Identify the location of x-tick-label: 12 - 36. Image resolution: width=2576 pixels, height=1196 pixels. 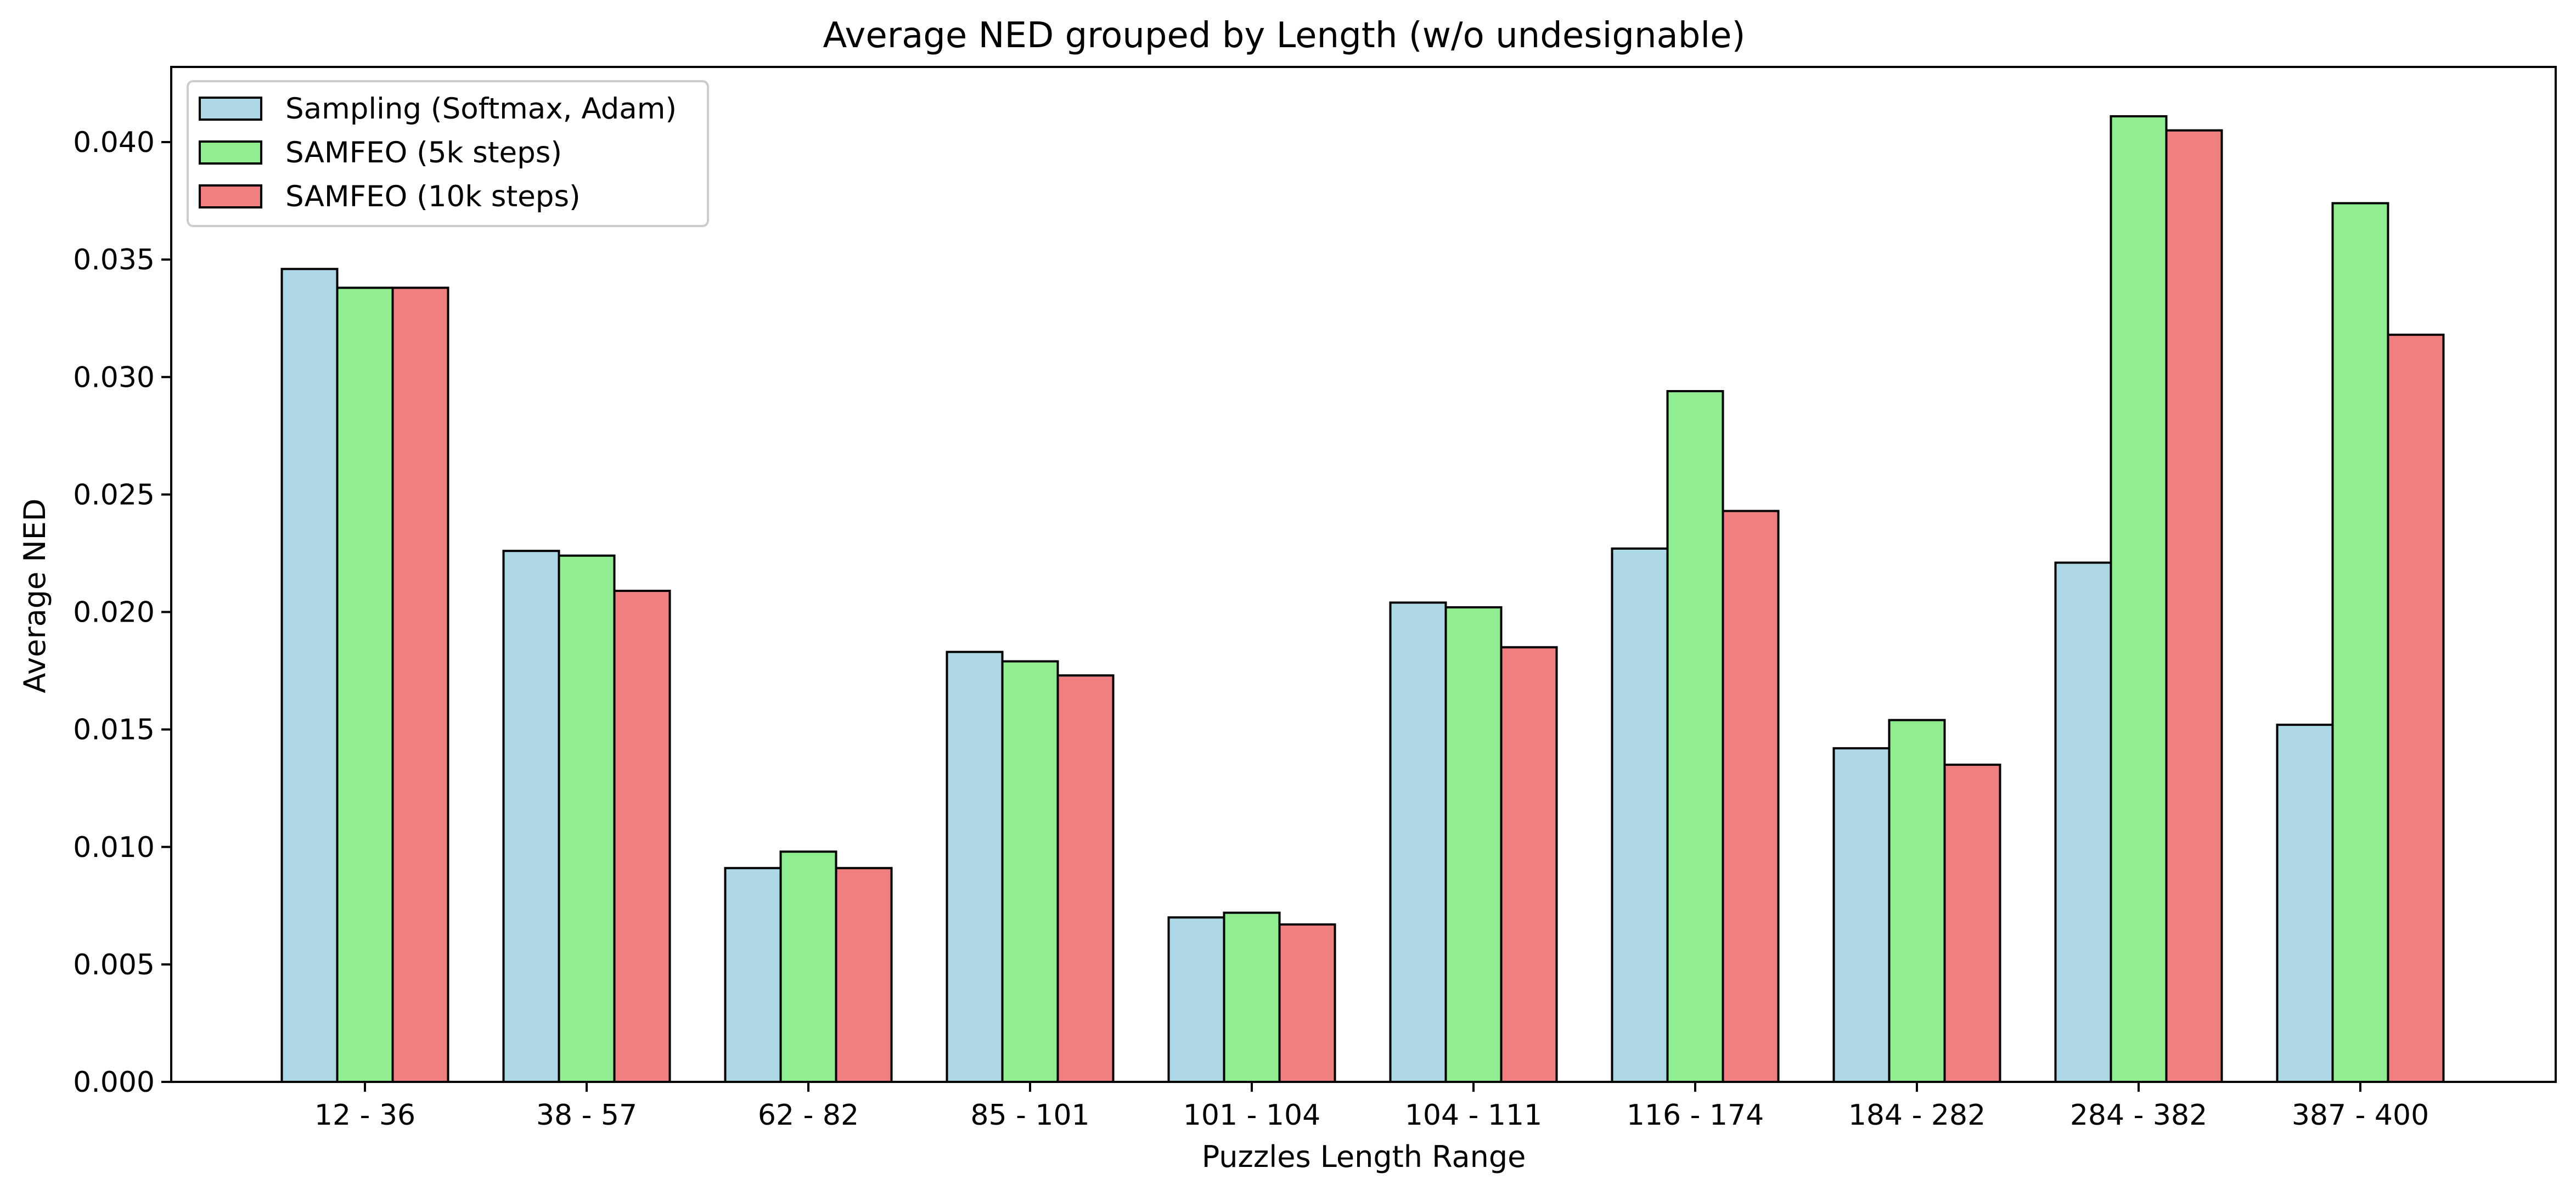
(364, 1115).